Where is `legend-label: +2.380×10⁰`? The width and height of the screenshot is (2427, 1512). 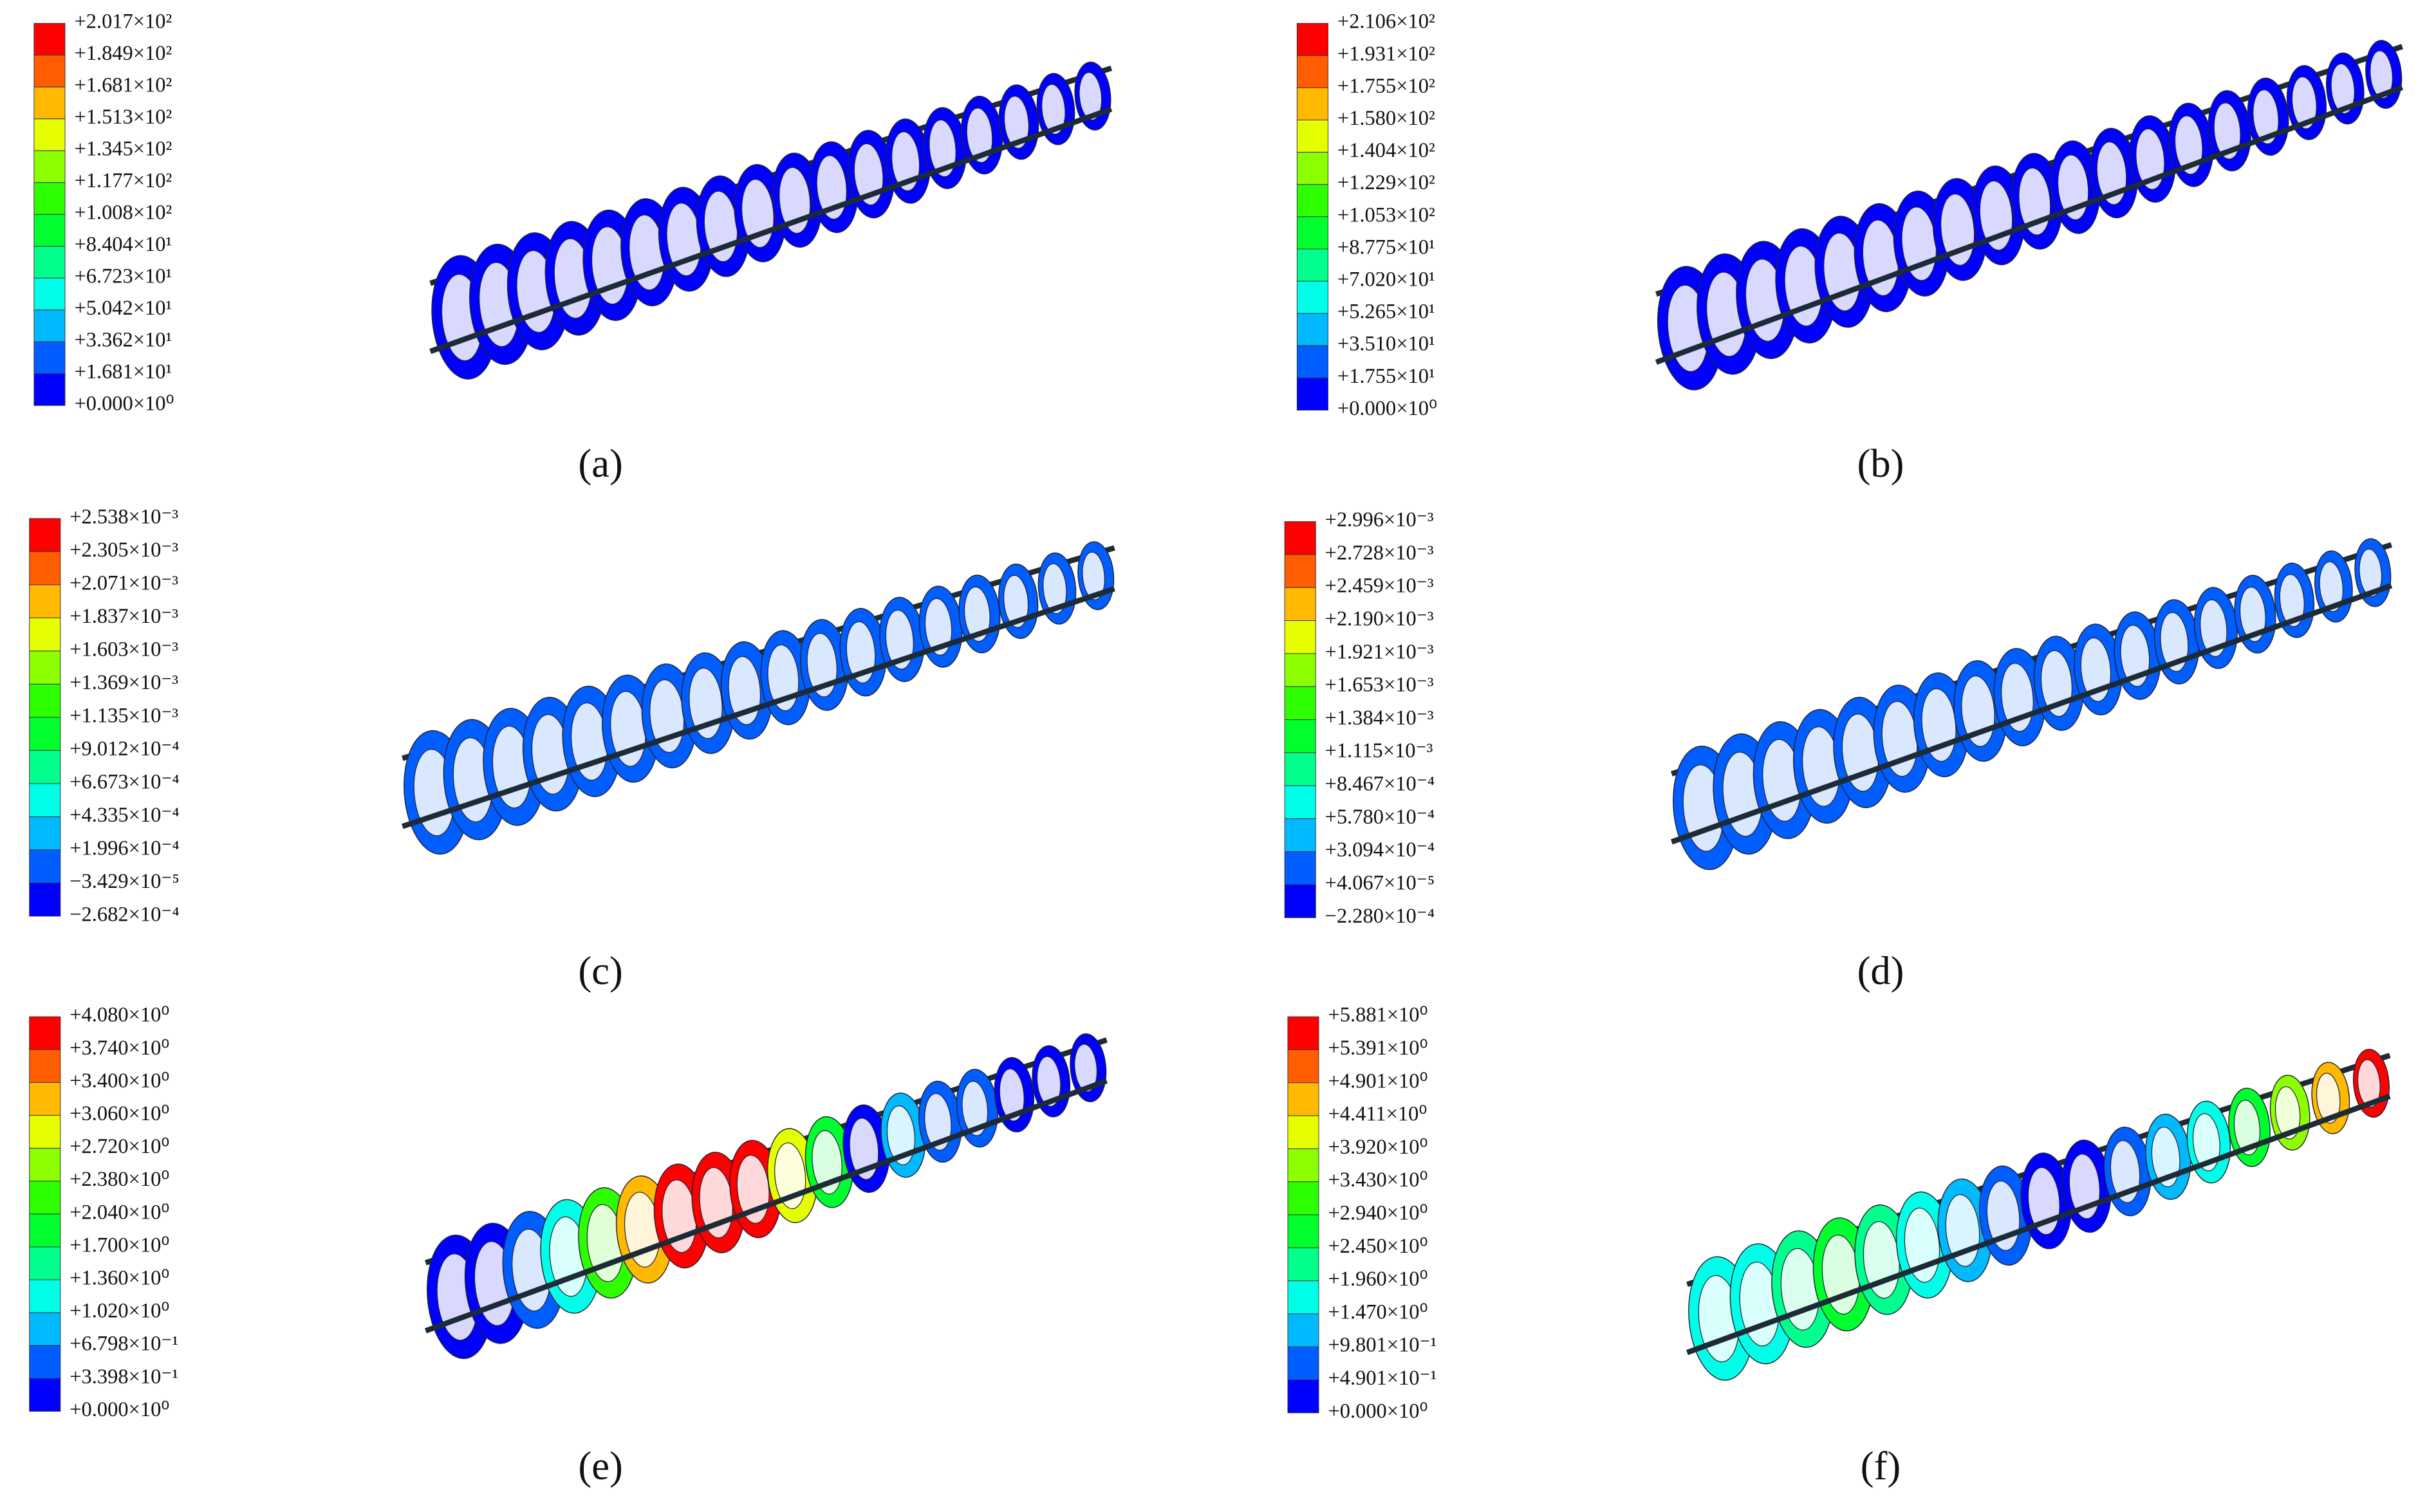 legend-label: +2.380×10⁰ is located at coordinates (119, 1179).